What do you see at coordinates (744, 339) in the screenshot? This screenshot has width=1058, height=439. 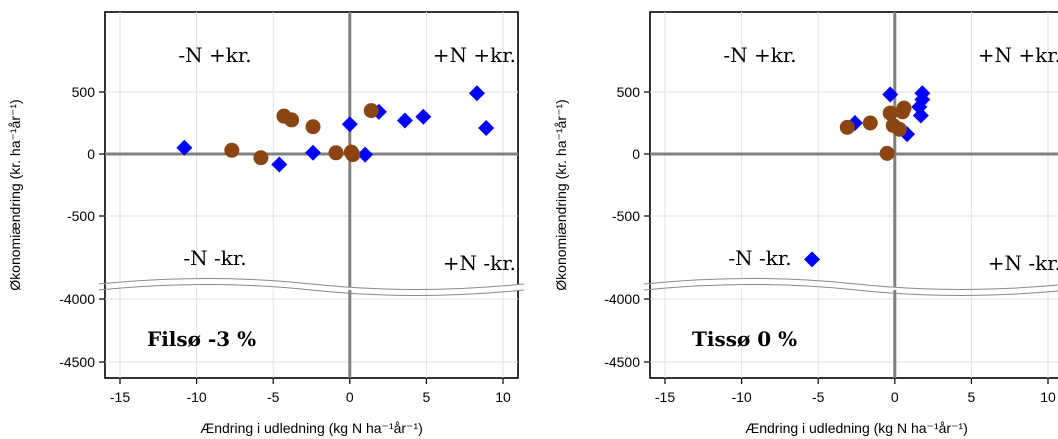 I see `panel-name: Tissø 0 %` at bounding box center [744, 339].